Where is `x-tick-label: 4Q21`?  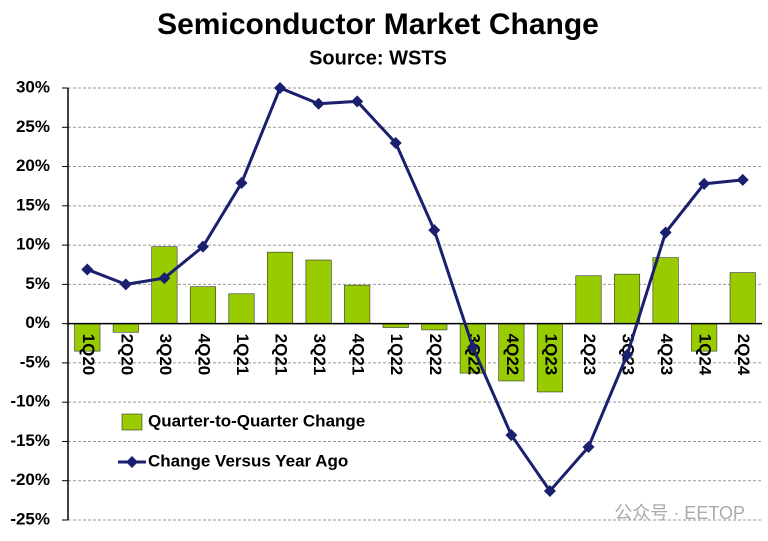
x-tick-label: 4Q21 is located at coordinates (358, 355).